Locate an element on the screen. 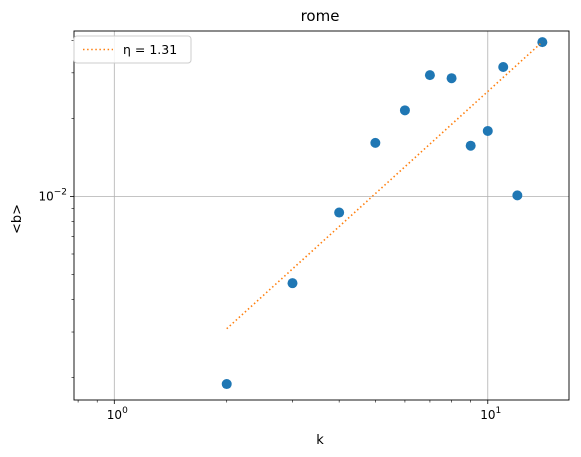 Image resolution: width=581 pixels, height=457 pixels. y-tick-label: 10−2 is located at coordinates (52, 195).